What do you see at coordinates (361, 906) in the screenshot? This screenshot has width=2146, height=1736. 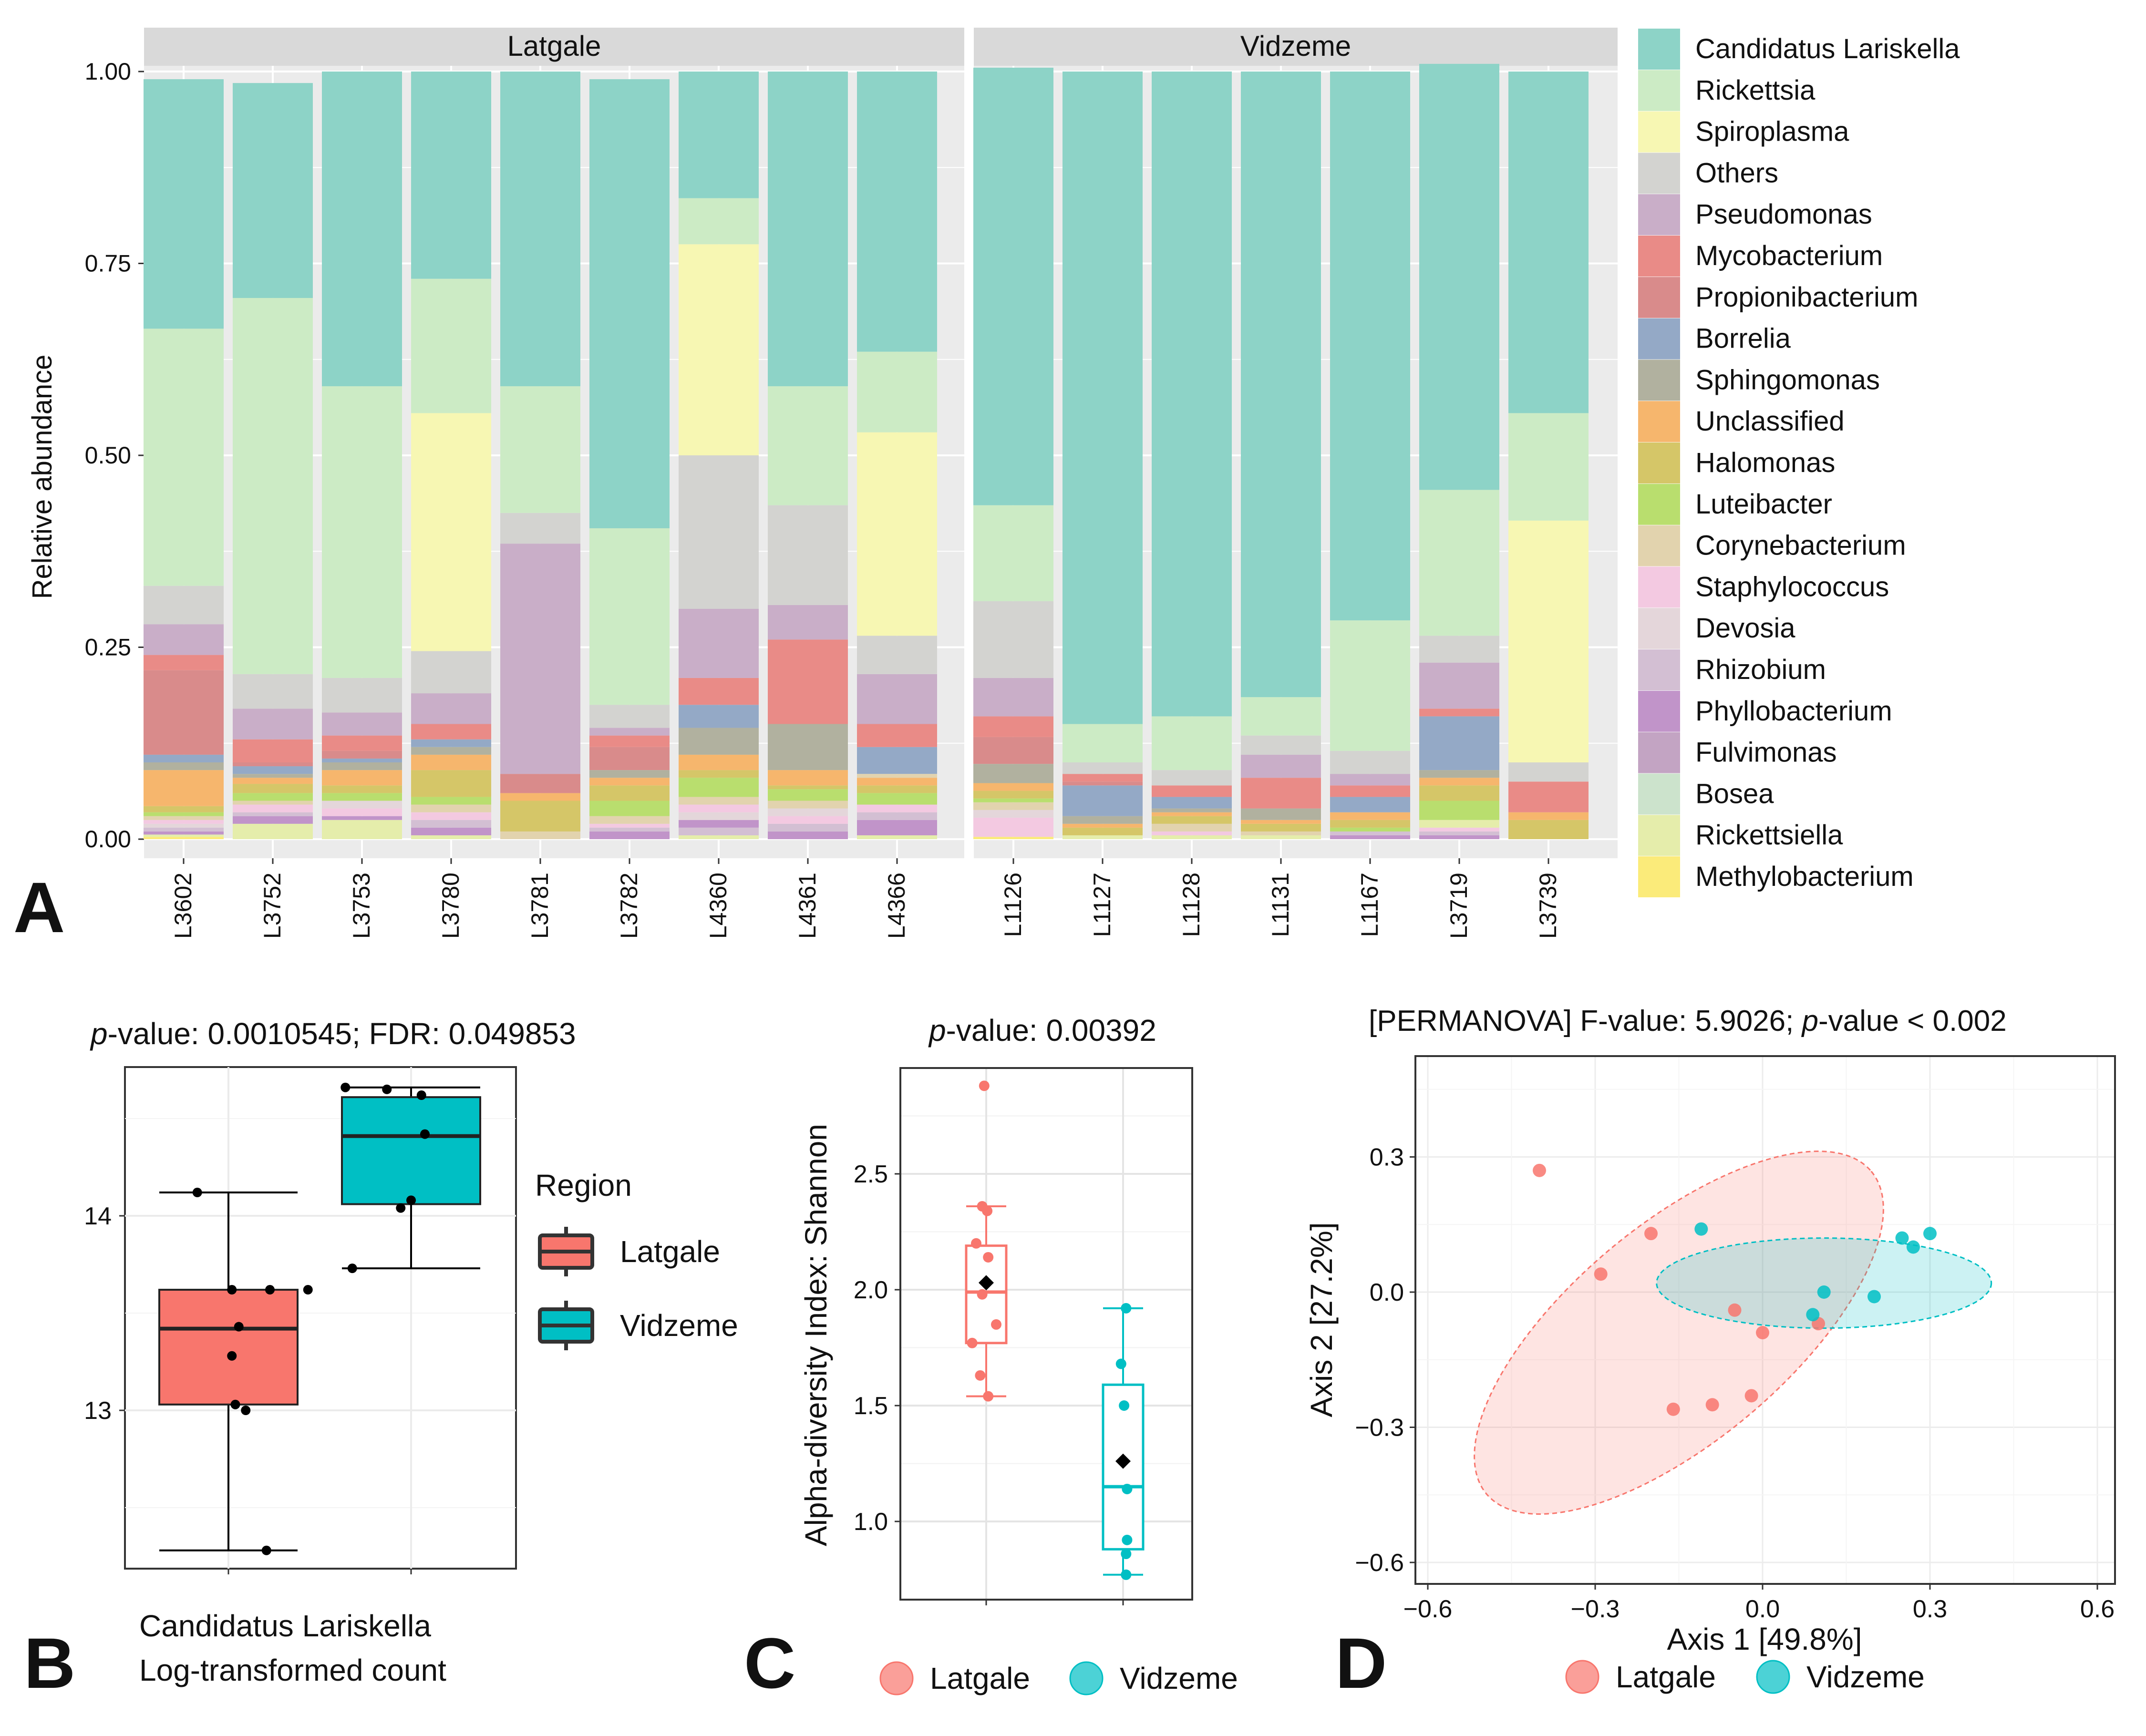 I see `a-x-tick-label: L3753` at bounding box center [361, 906].